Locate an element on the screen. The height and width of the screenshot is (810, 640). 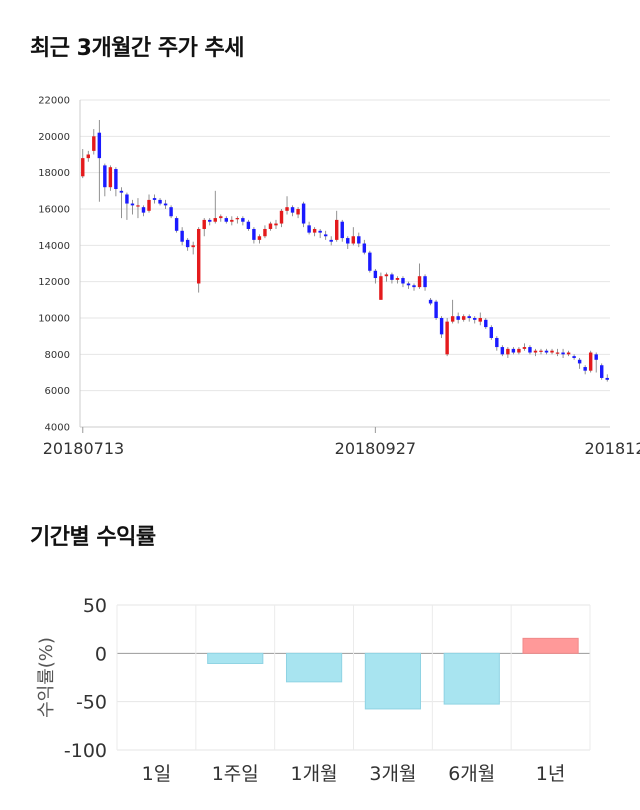
returns-x-tick-label: 1년 is located at coordinates (551, 774).